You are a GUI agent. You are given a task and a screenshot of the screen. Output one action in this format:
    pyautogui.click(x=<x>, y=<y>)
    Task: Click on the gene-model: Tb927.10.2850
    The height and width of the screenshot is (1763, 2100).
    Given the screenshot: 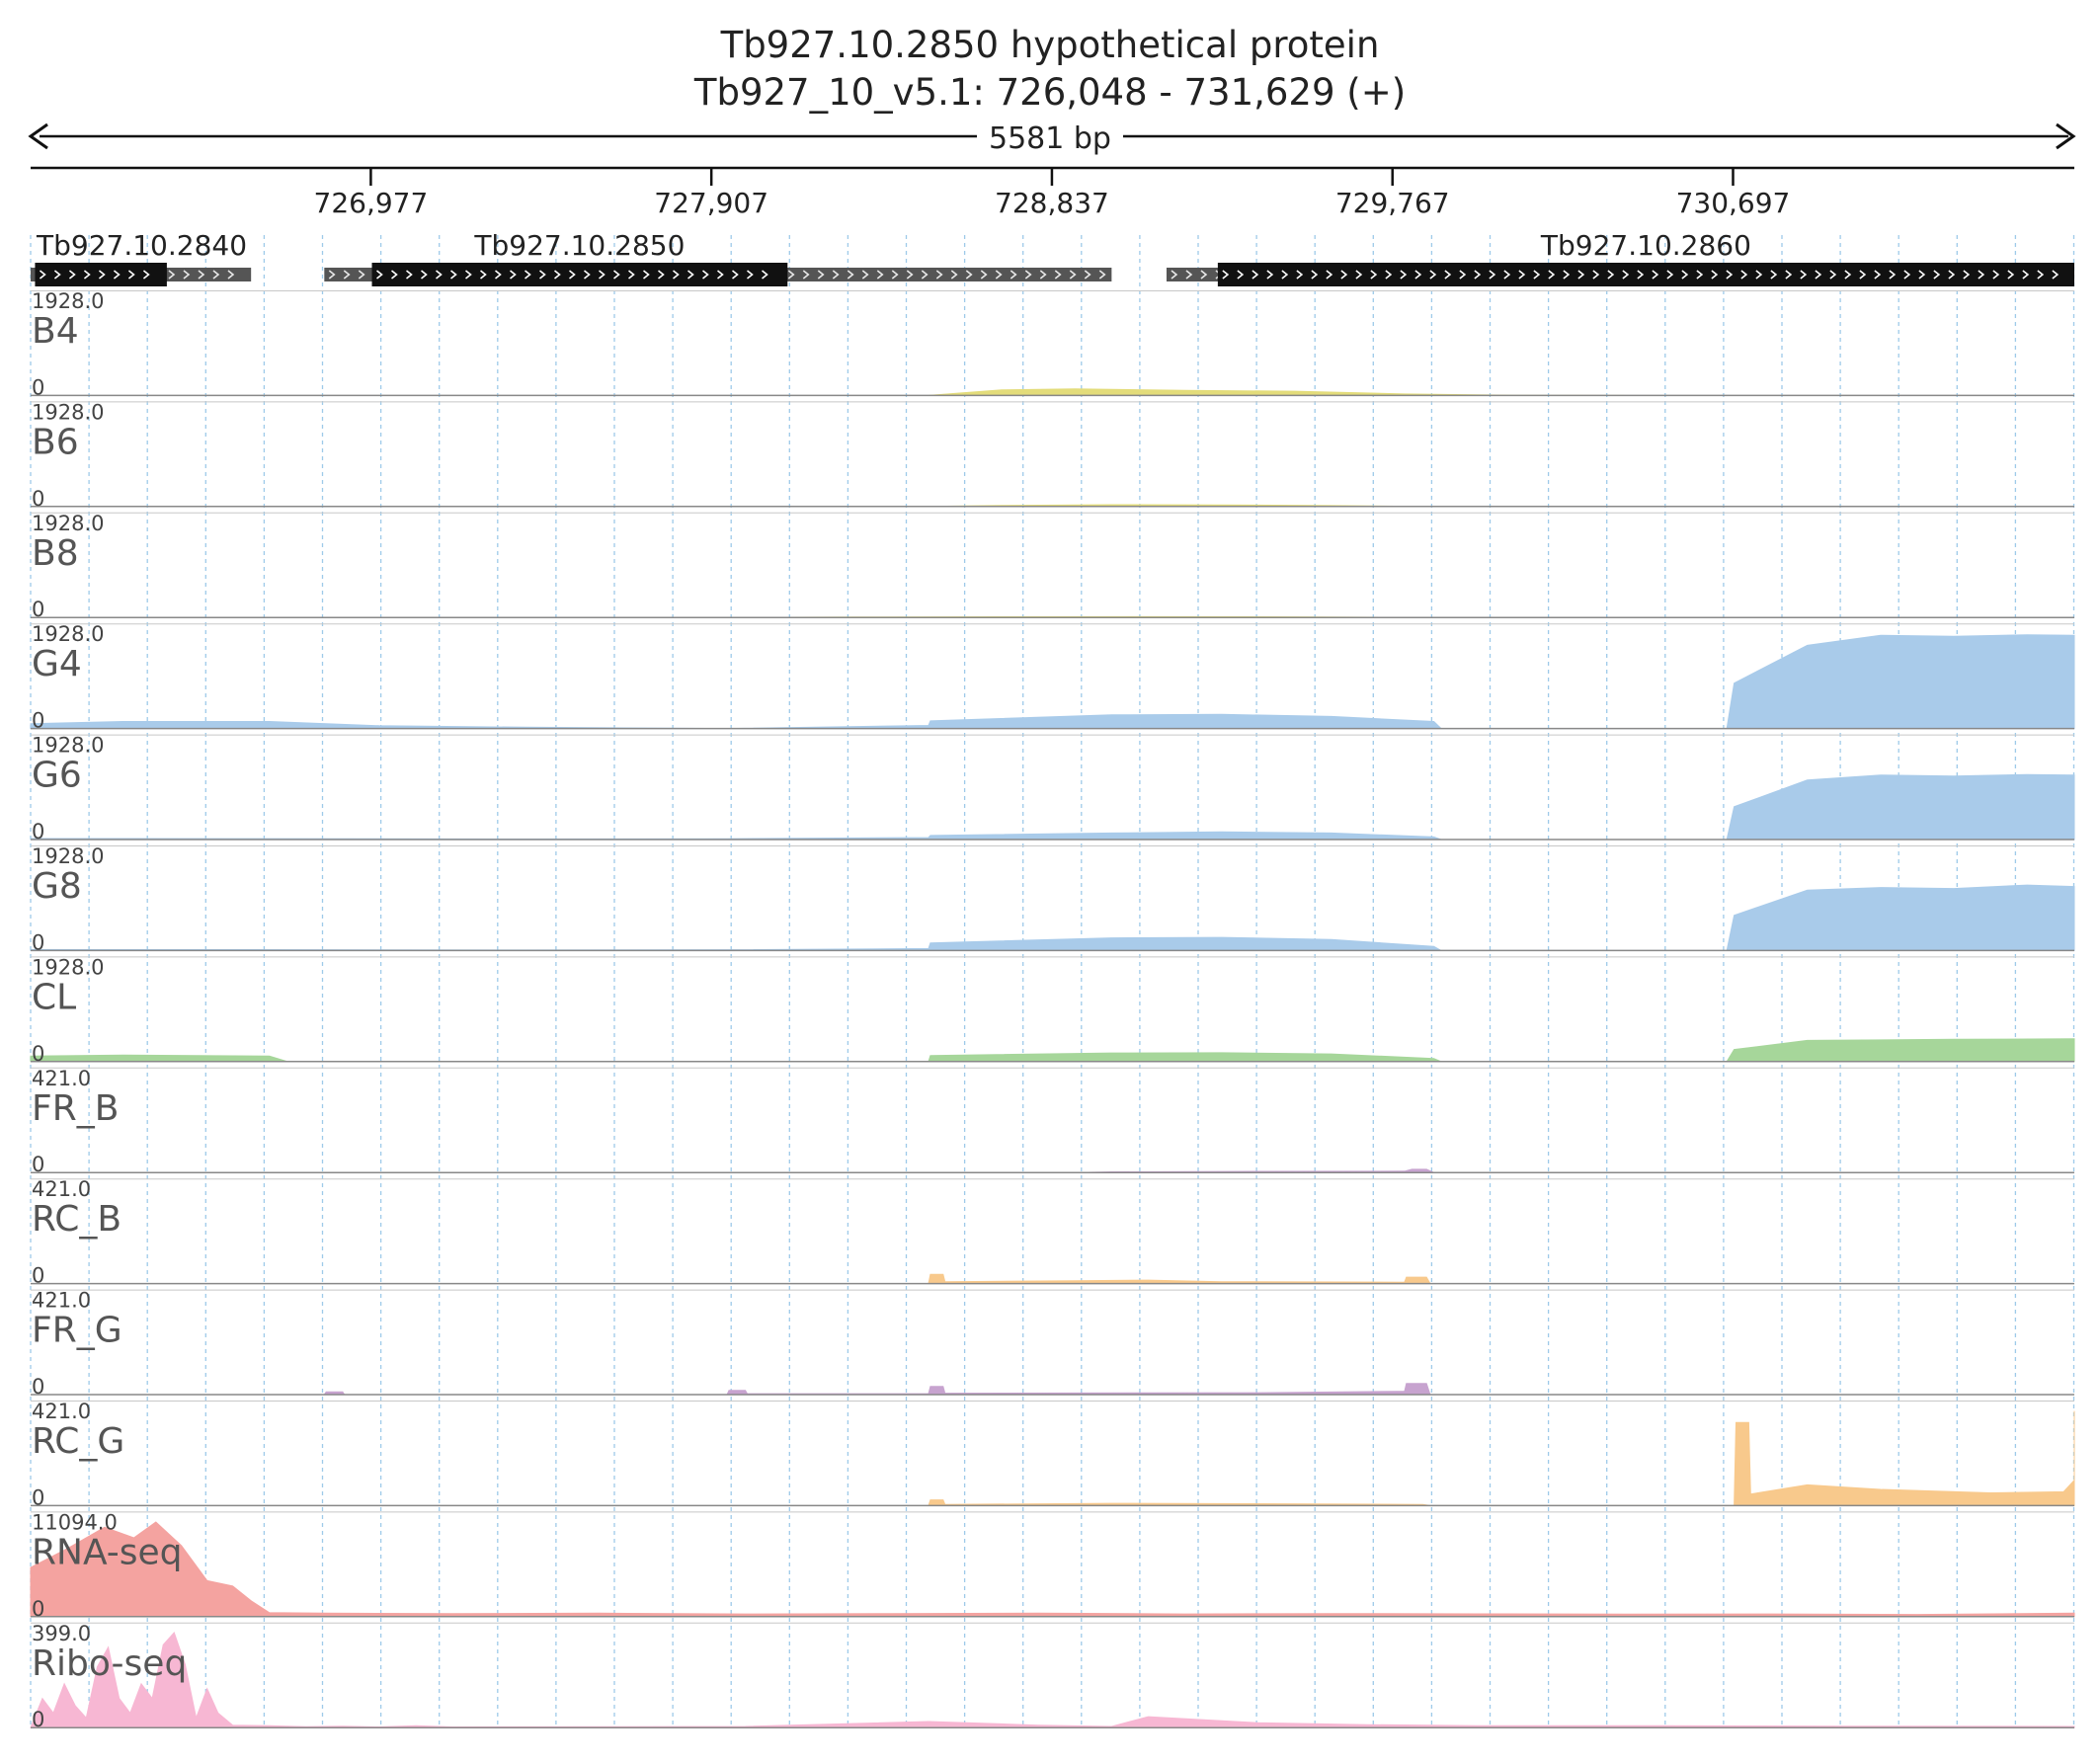 What is the action you would take?
    pyautogui.click(x=718, y=257)
    